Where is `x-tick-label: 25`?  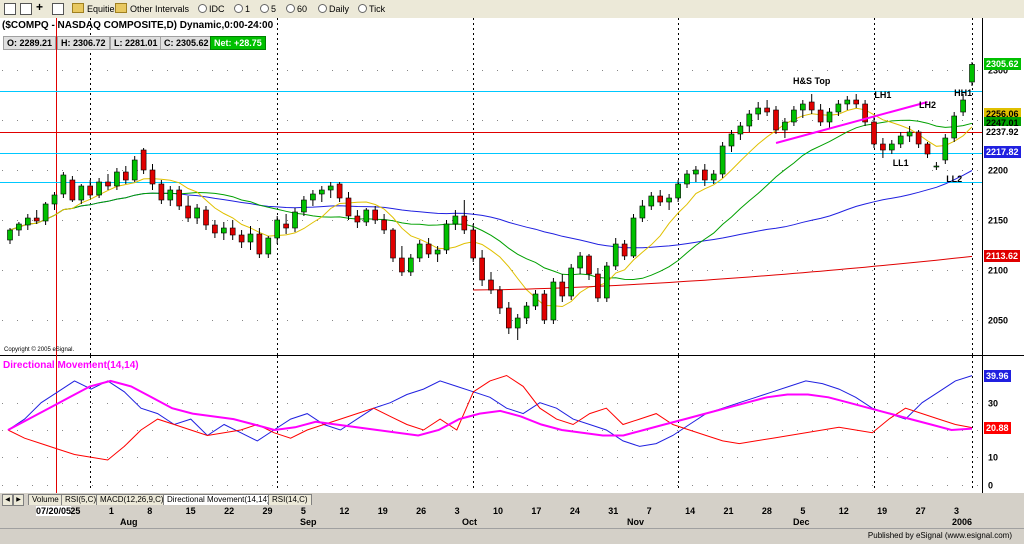 x-tick-label: 25 is located at coordinates (75, 511).